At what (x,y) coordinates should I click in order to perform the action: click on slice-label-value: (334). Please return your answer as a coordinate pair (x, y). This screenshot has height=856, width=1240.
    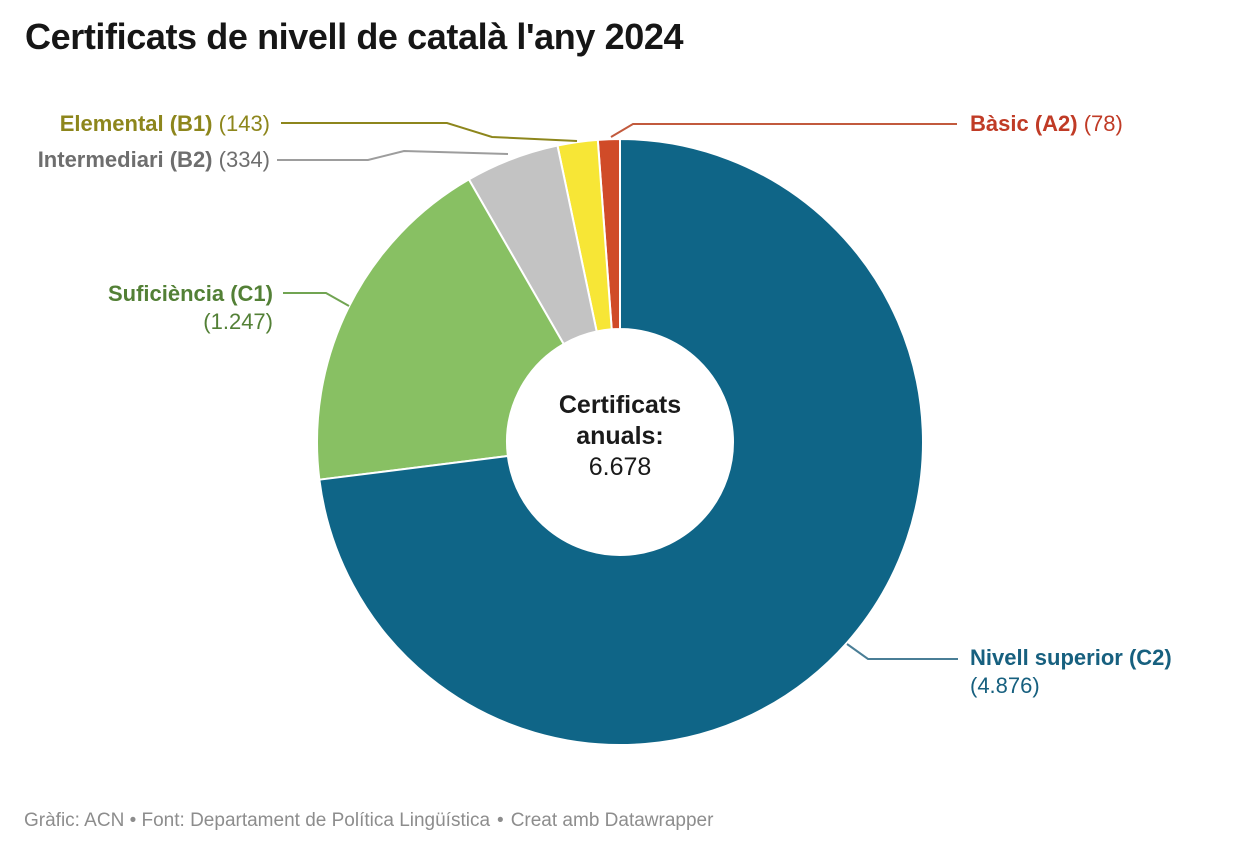
    Looking at the image, I should click on (244, 159).